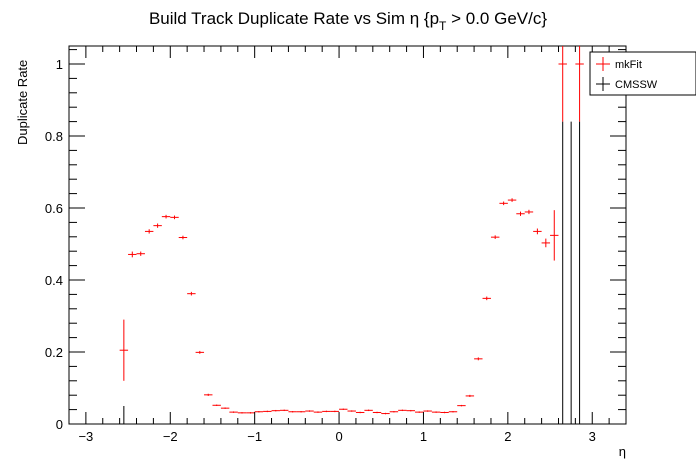 The width and height of the screenshot is (696, 472). I want to click on y-tick-label: 1, so click(59, 64).